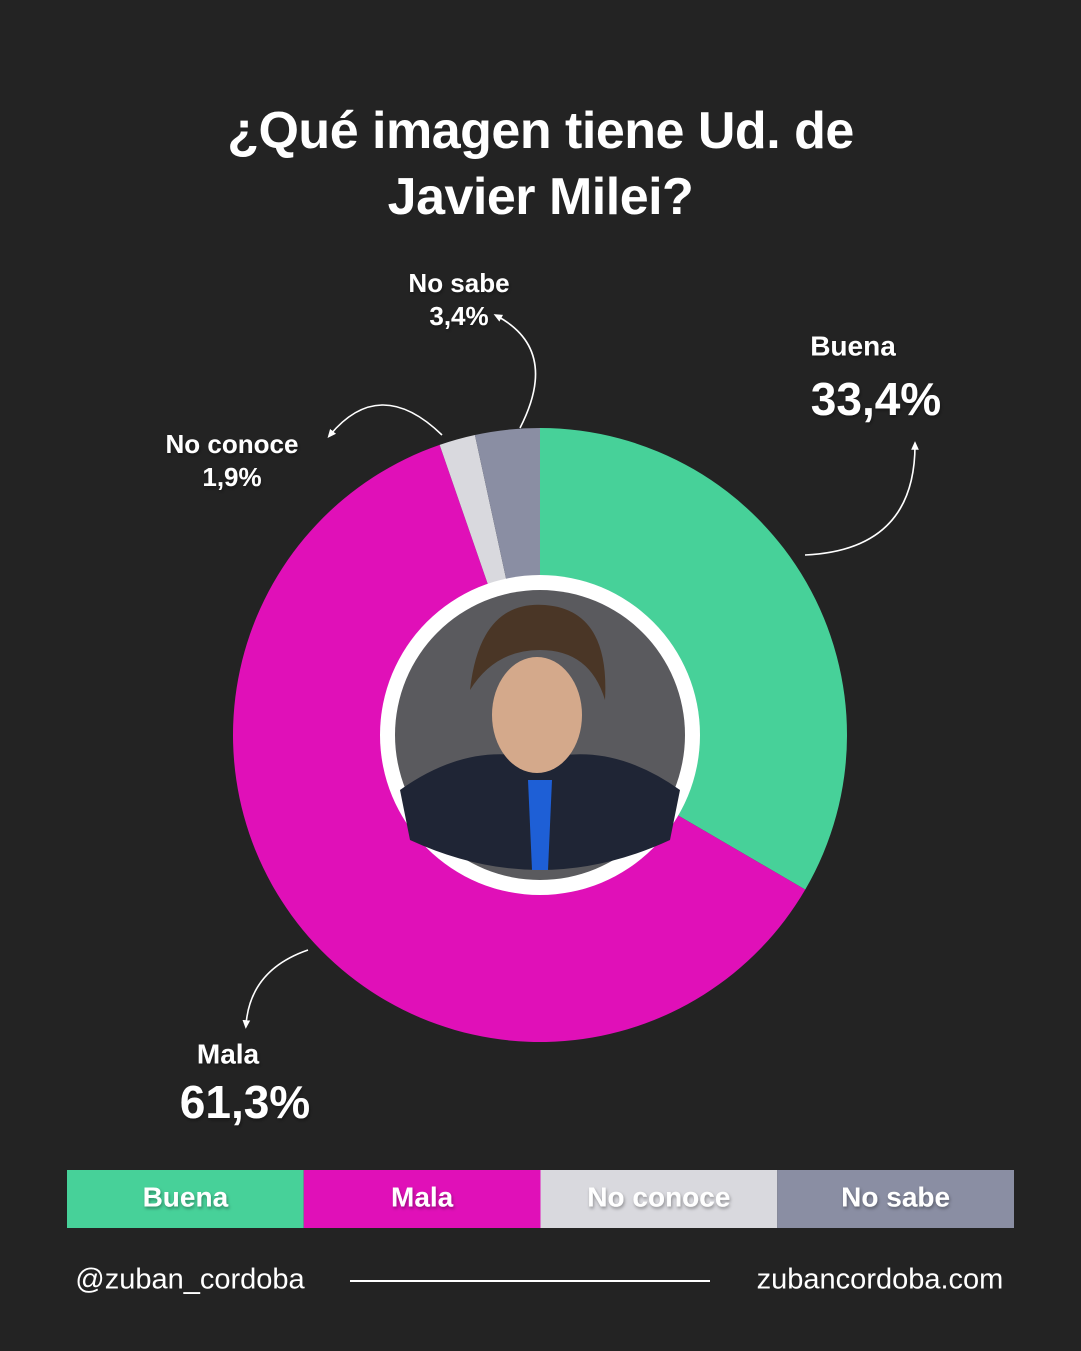 Image resolution: width=1081 pixels, height=1351 pixels. Describe the element at coordinates (458, 283) in the screenshot. I see `category-label: No sabe` at that location.